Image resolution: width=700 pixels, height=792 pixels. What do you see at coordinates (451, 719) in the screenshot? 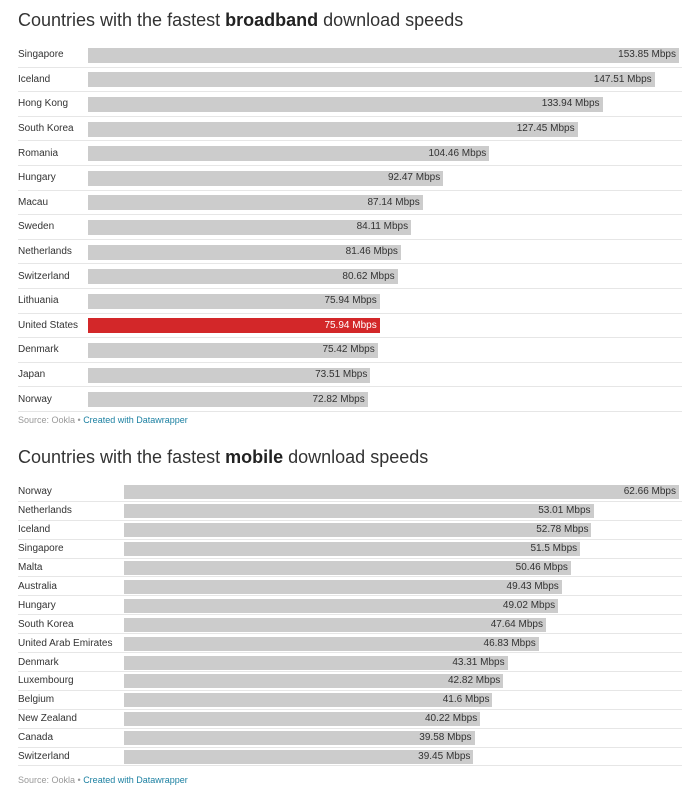
I see `value-label: 40.22 Mbps` at bounding box center [451, 719].